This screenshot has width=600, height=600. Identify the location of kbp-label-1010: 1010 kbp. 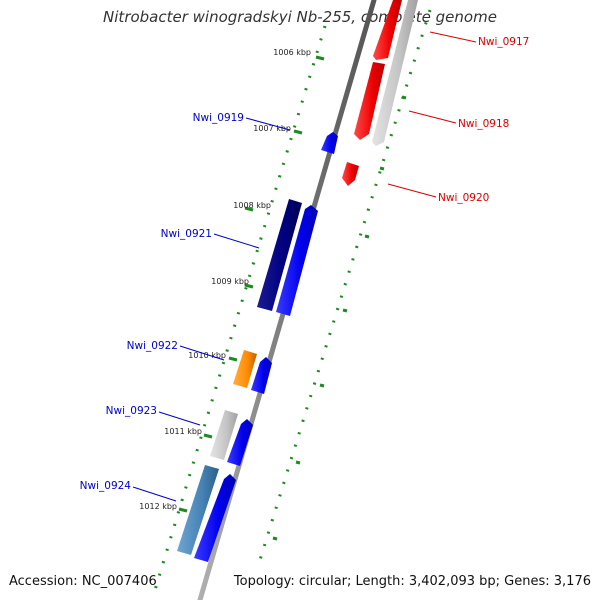
(207, 355).